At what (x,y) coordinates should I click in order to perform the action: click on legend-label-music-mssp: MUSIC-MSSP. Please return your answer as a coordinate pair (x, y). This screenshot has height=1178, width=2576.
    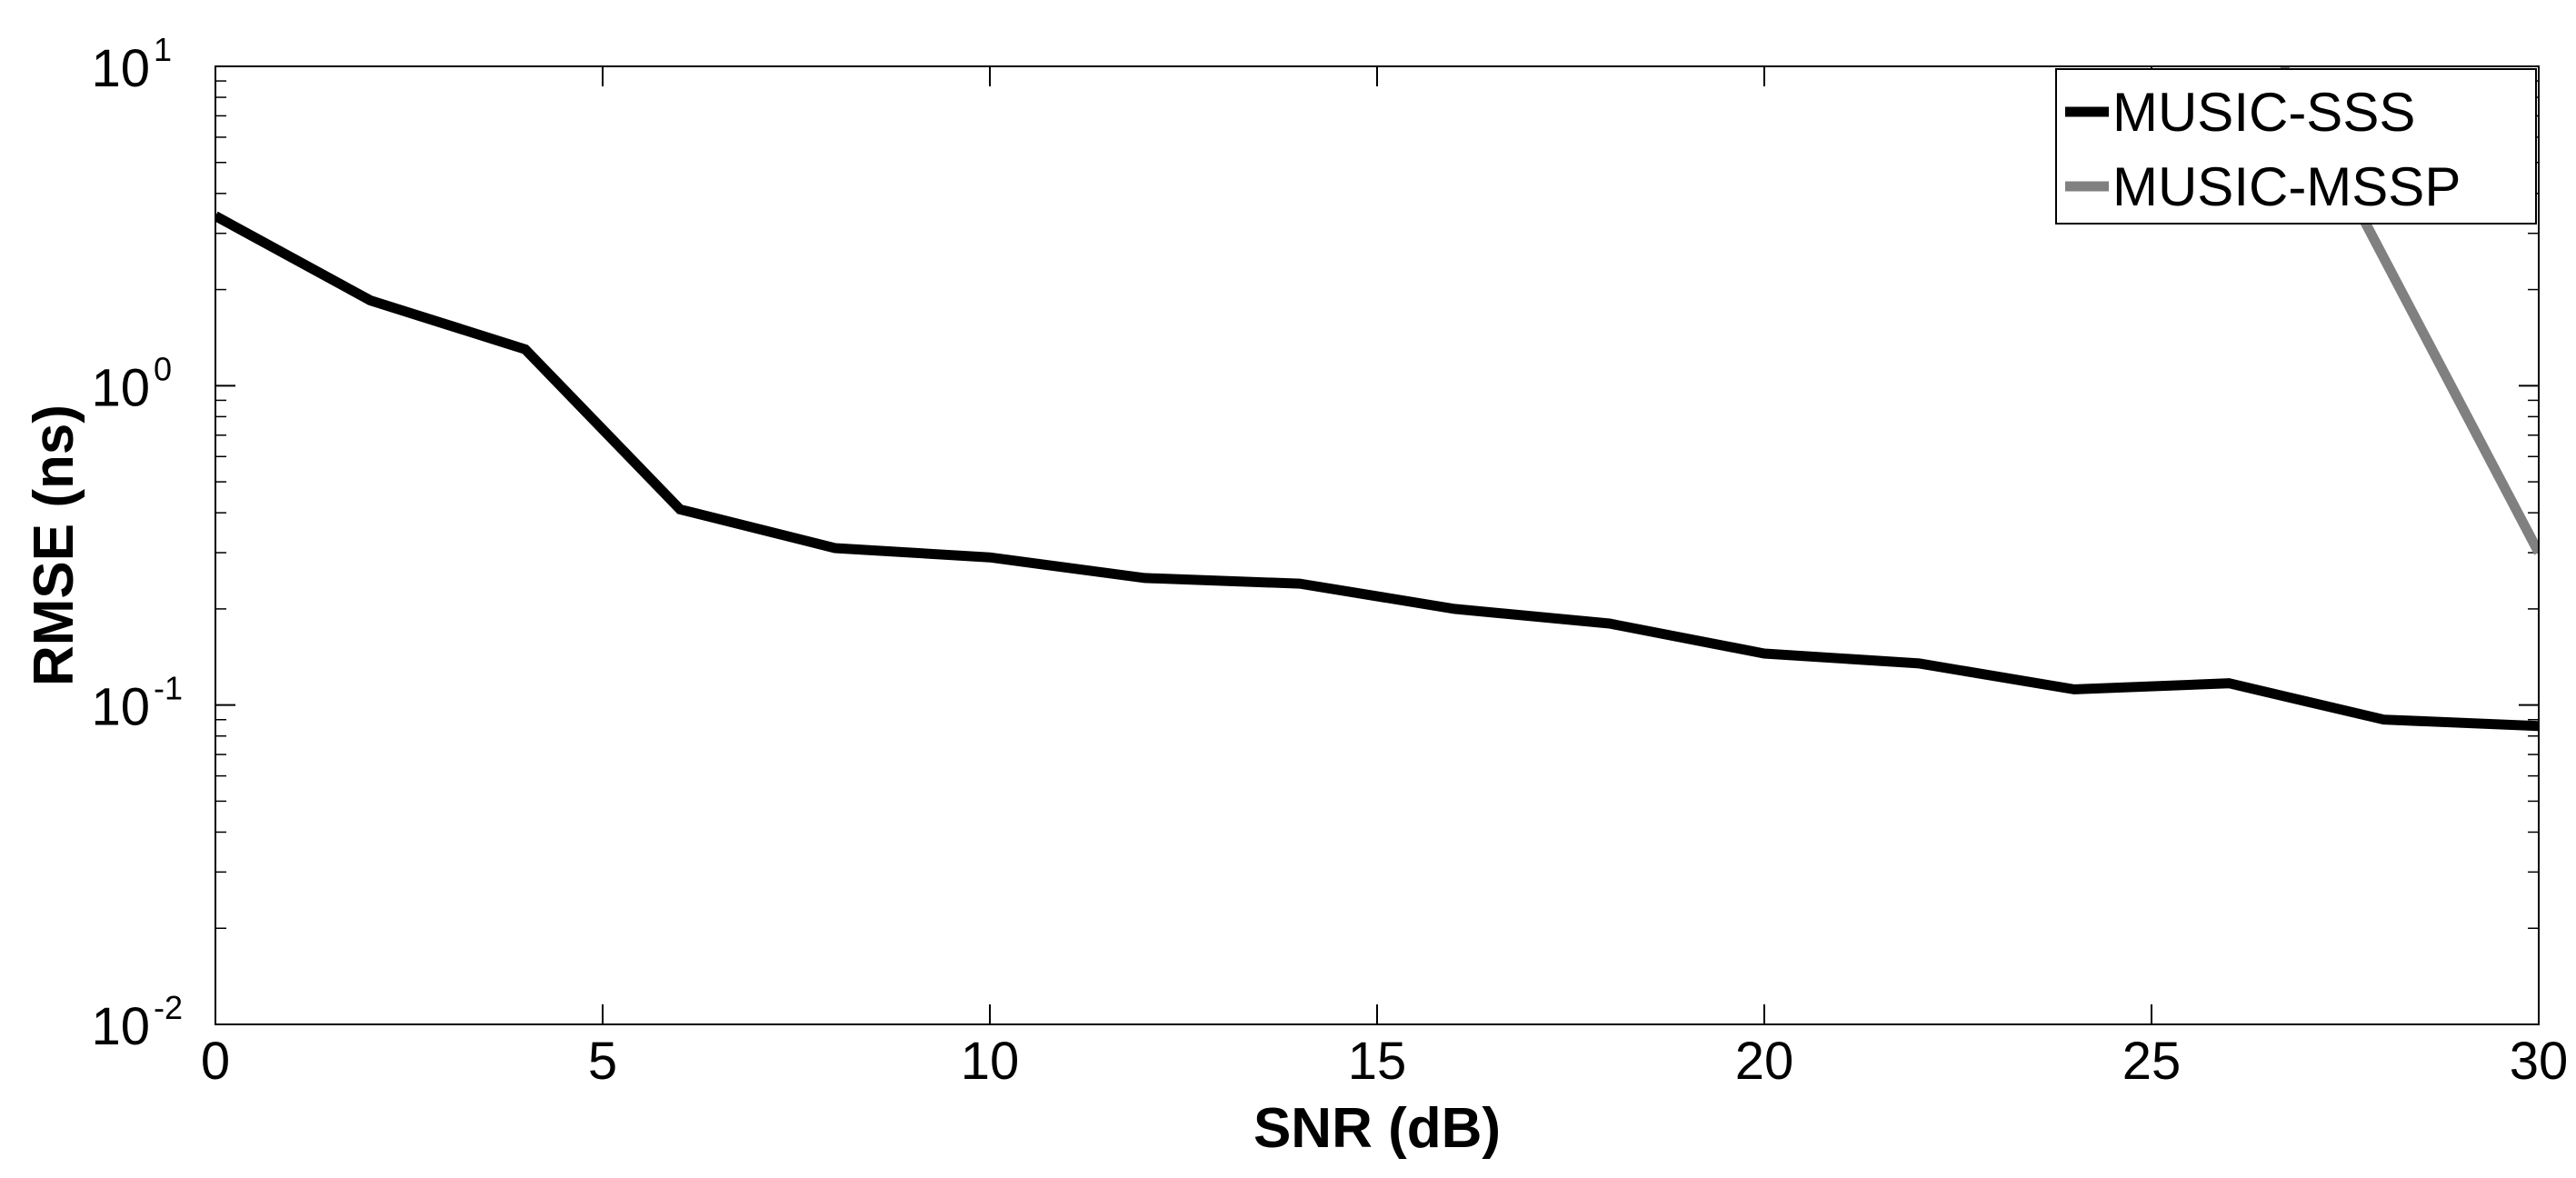
    Looking at the image, I should click on (2286, 186).